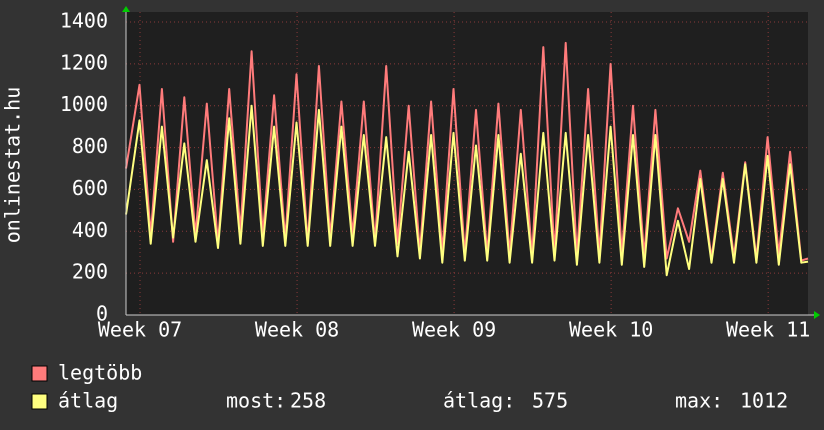  I want to click on x-tick-label: Week 08, so click(297, 330).